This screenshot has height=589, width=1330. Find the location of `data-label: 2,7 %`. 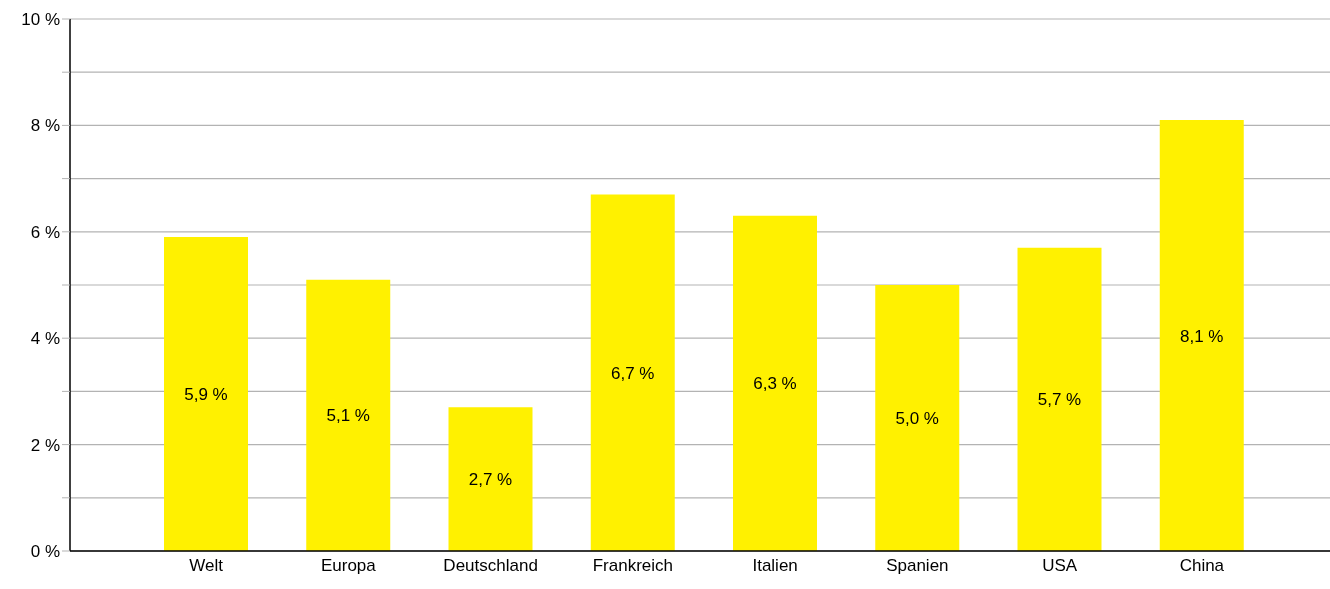

data-label: 2,7 % is located at coordinates (490, 480).